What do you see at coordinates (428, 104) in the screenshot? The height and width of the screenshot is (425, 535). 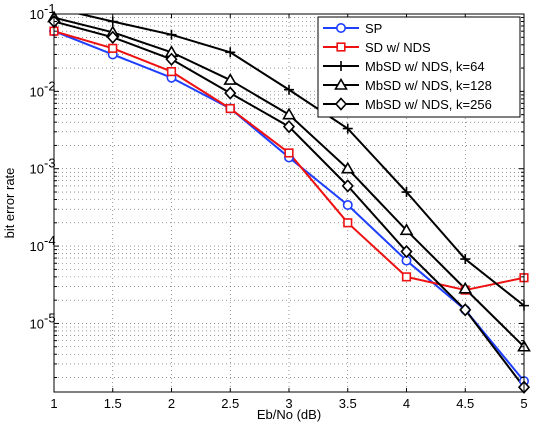 I see `legend-label-5: MbSD w/ NDS, k=256` at bounding box center [428, 104].